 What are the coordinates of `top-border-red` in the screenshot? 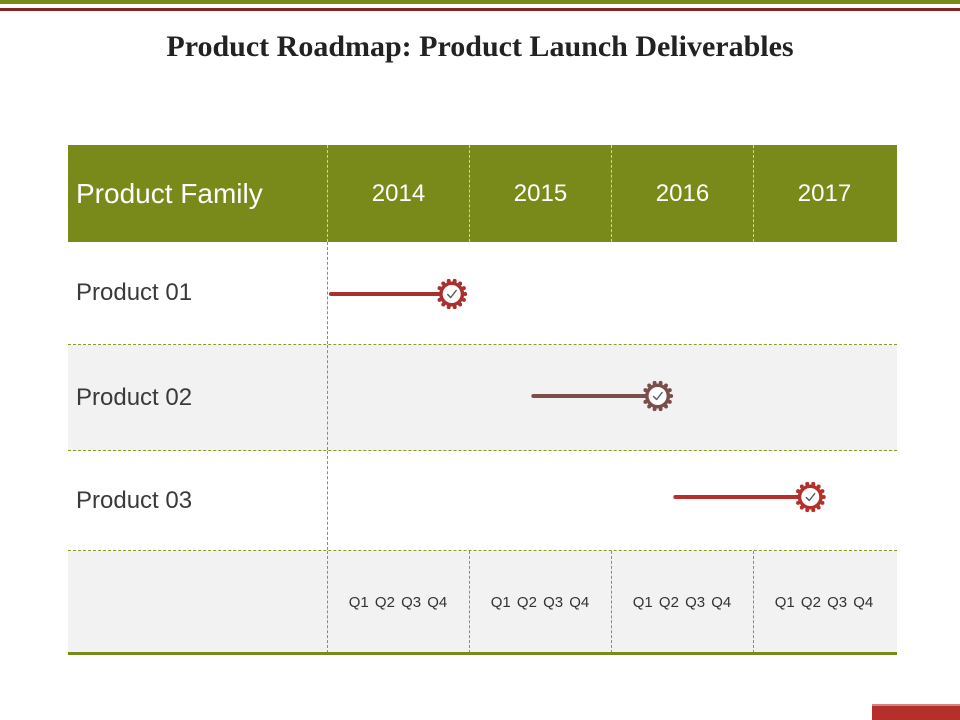 It's located at (480, 9).